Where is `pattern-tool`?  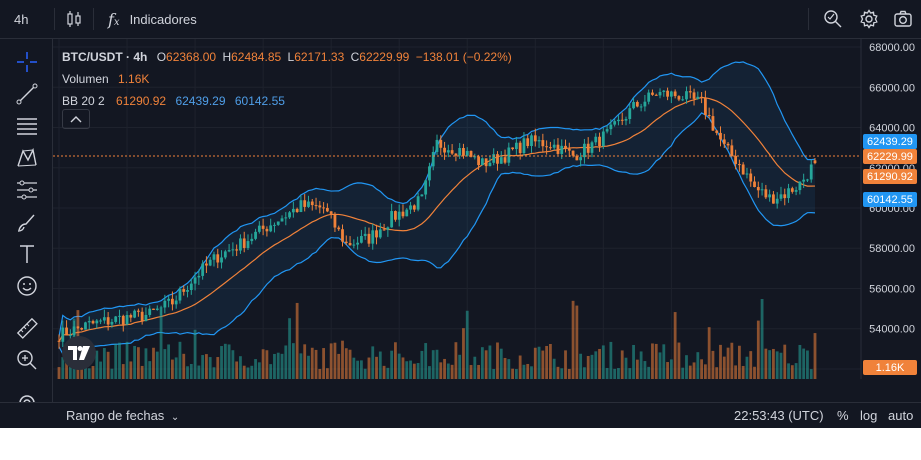 pattern-tool is located at coordinates (27, 158).